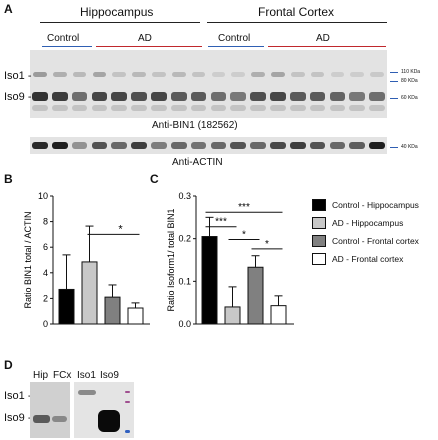 The image size is (438, 440). I want to click on group-line-ad-hip, so click(149, 46).